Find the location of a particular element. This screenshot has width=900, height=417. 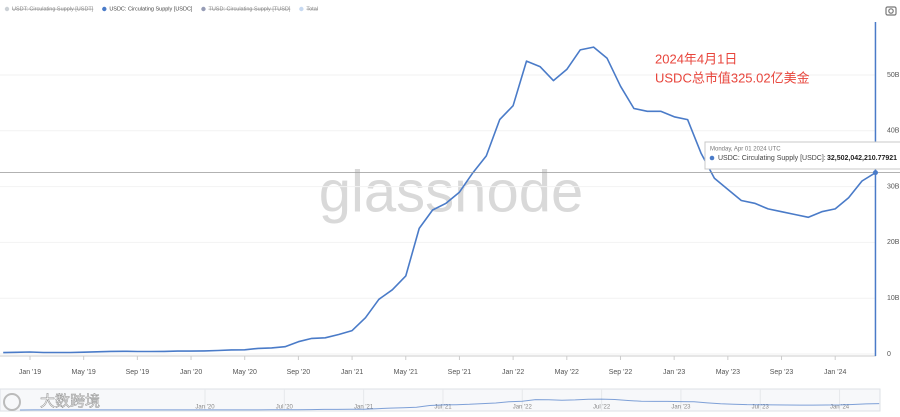

x-tick-label: May '21 is located at coordinates (406, 372).